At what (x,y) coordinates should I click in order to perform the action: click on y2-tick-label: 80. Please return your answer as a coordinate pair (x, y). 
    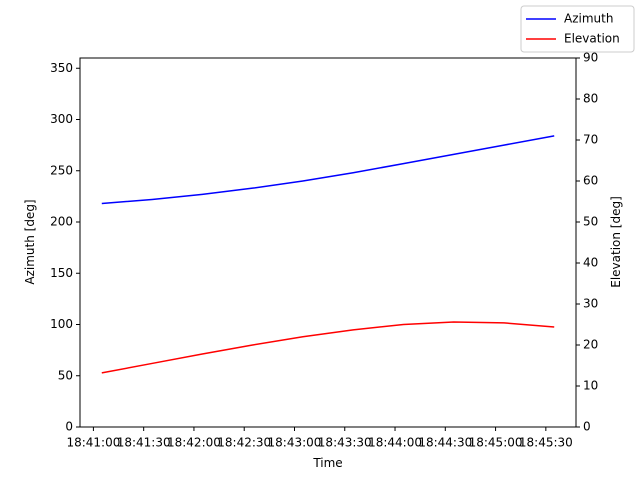
    Looking at the image, I should click on (590, 99).